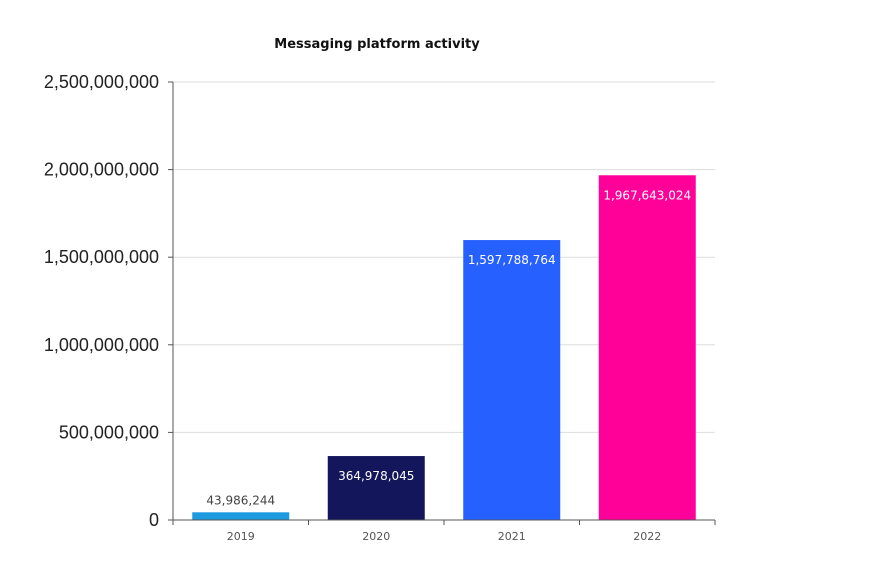 Image resolution: width=875 pixels, height=571 pixels. What do you see at coordinates (647, 348) in the screenshot?
I see `bar-2022` at bounding box center [647, 348].